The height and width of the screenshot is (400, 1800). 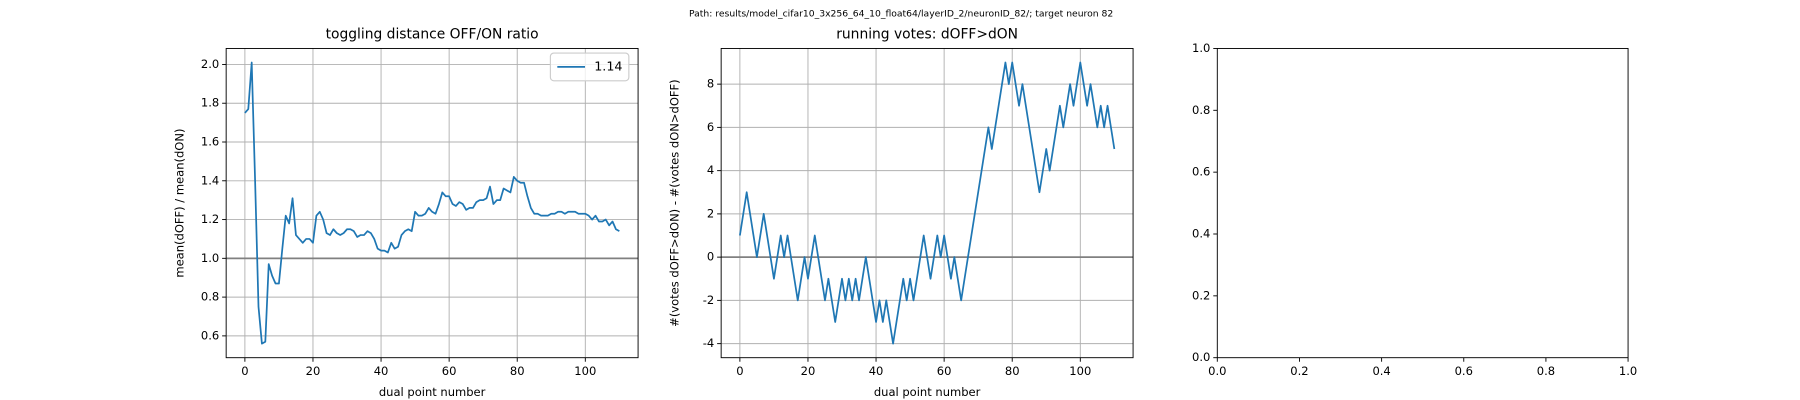 I want to click on y-tick-label: 2, so click(x=710, y=213).